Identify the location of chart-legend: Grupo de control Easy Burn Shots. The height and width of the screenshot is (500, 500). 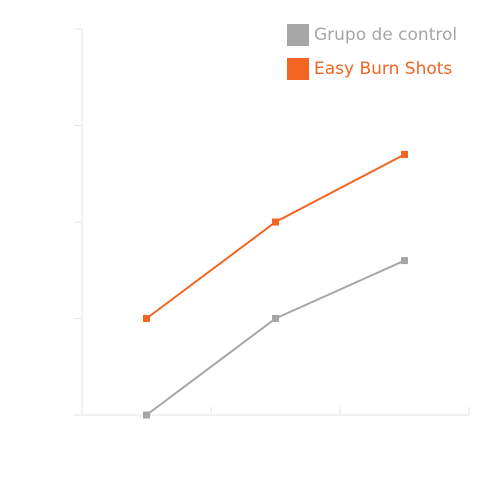
(372, 58).